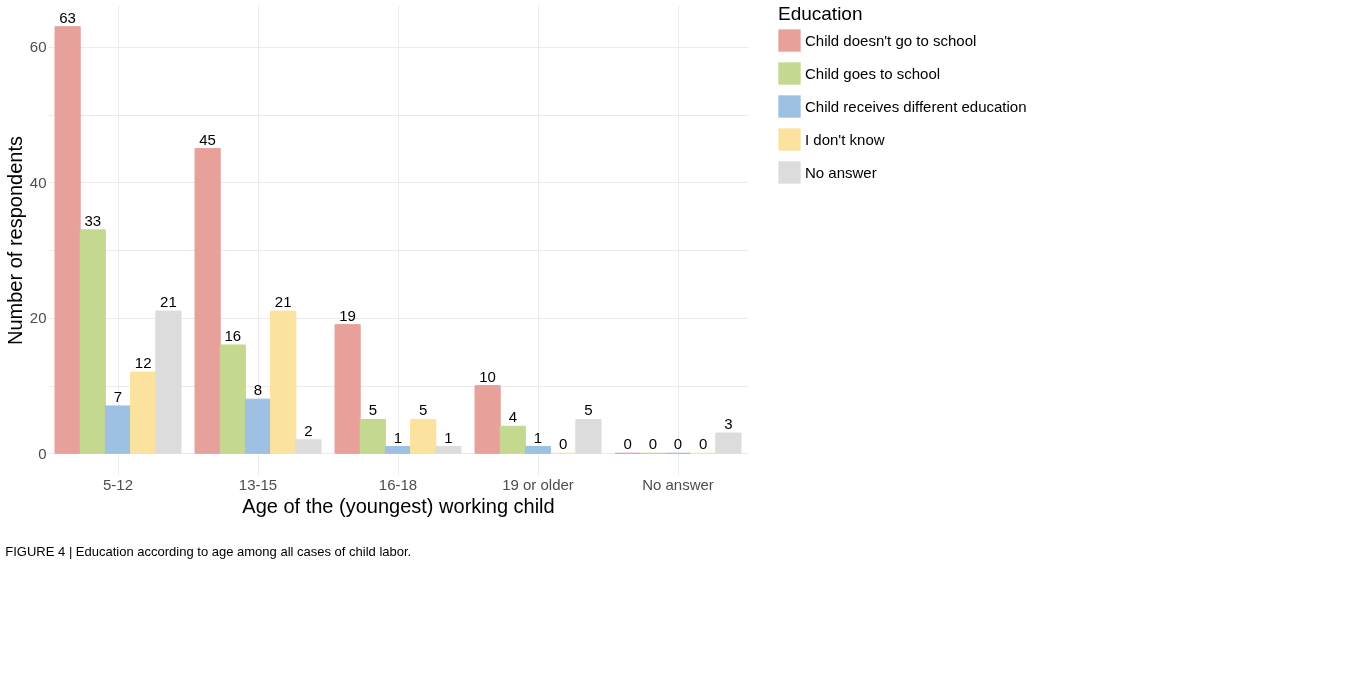  What do you see at coordinates (398, 505) in the screenshot?
I see `x-axis-title: Age of the (youngest) working child` at bounding box center [398, 505].